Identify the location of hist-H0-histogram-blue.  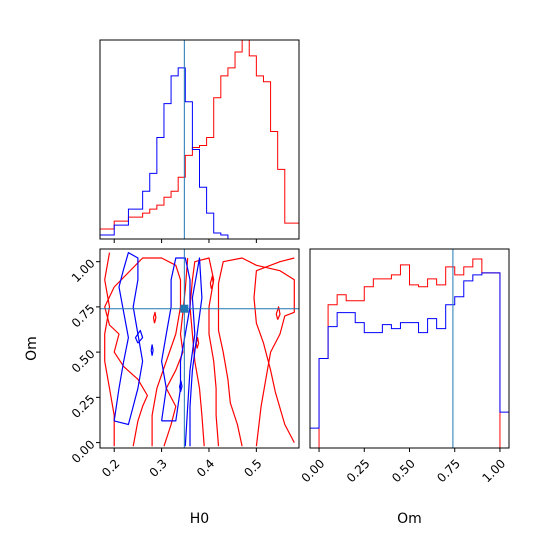
(164, 153).